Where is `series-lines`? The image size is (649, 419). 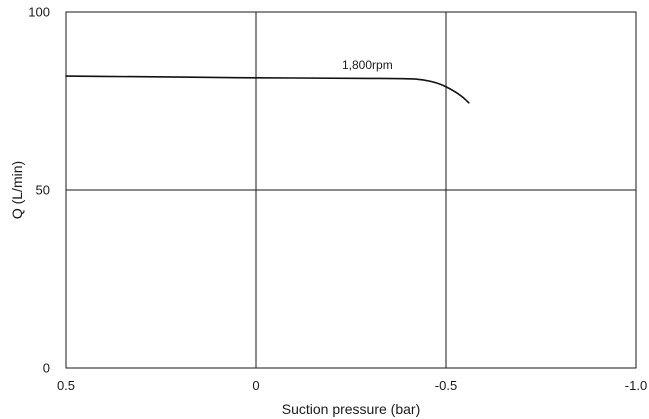 series-lines is located at coordinates (267, 89).